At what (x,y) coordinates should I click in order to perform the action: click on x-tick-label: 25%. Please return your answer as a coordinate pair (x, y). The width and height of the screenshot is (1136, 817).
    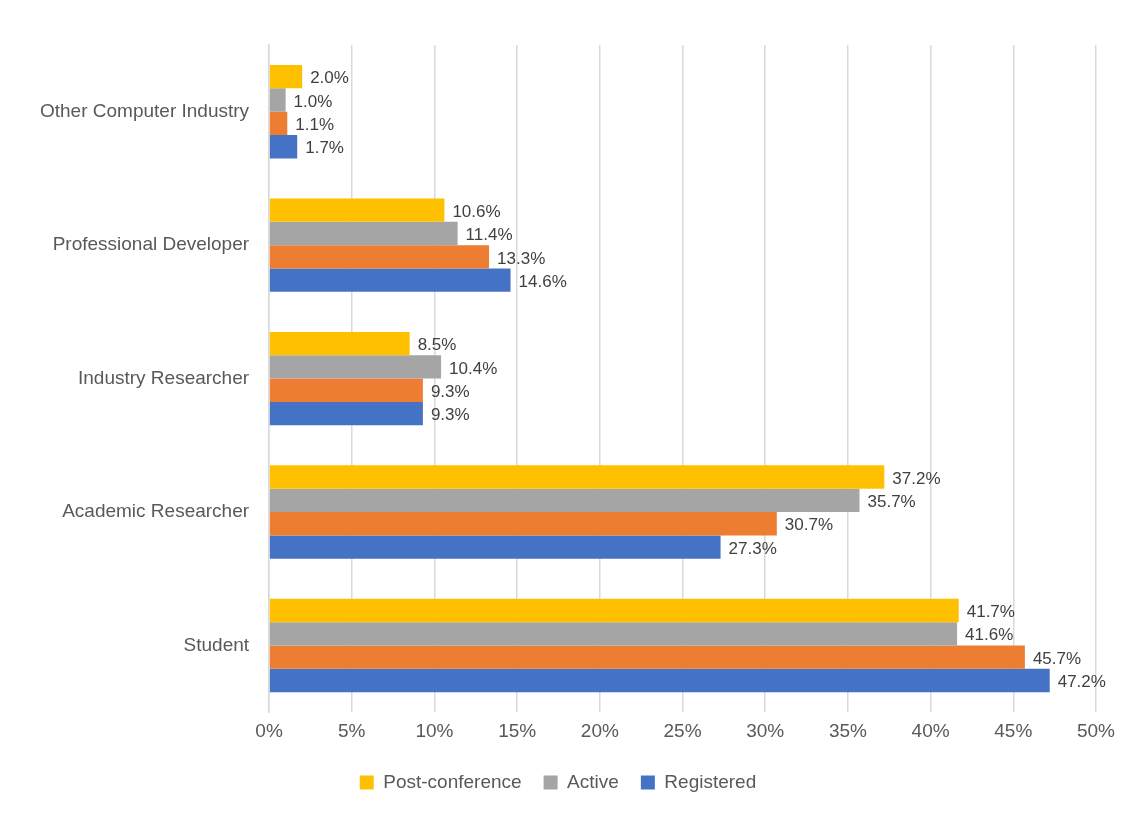
    Looking at the image, I should click on (682, 730).